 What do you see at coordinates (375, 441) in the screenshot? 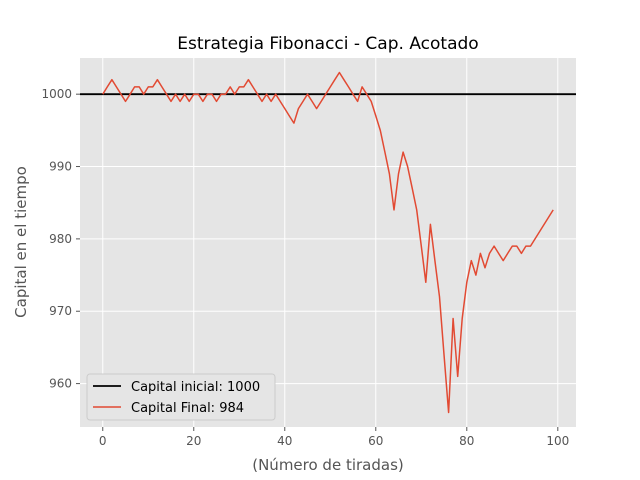
I see `x-tick-label: 60` at bounding box center [375, 441].